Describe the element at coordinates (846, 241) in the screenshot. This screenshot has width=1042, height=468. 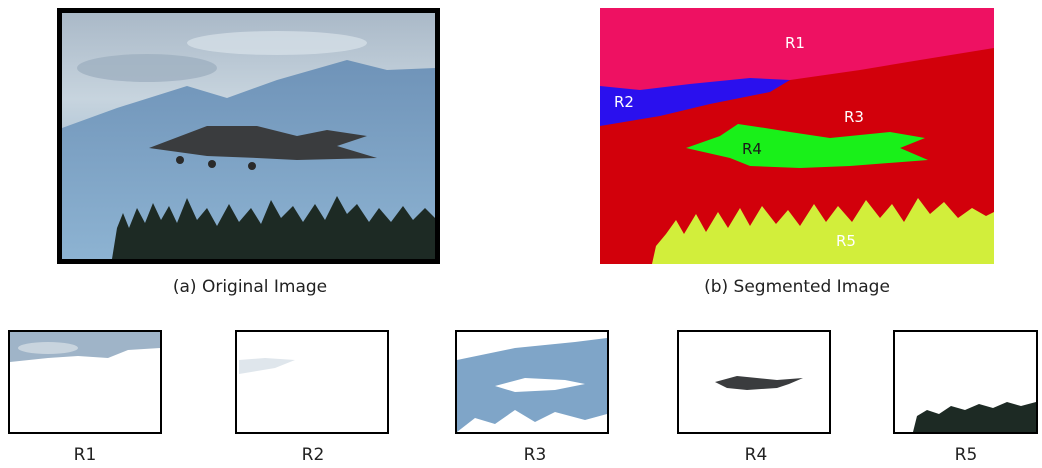
I see `label-r5: R5` at that location.